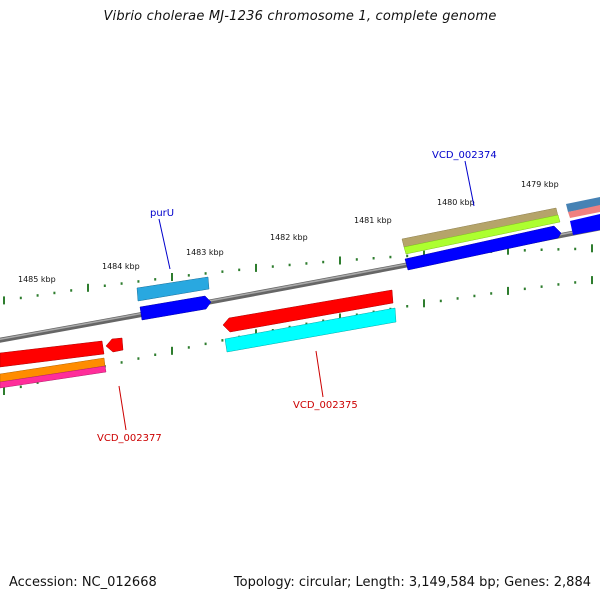  I want to click on kbp-label-1483: 1483 kbp, so click(205, 252).